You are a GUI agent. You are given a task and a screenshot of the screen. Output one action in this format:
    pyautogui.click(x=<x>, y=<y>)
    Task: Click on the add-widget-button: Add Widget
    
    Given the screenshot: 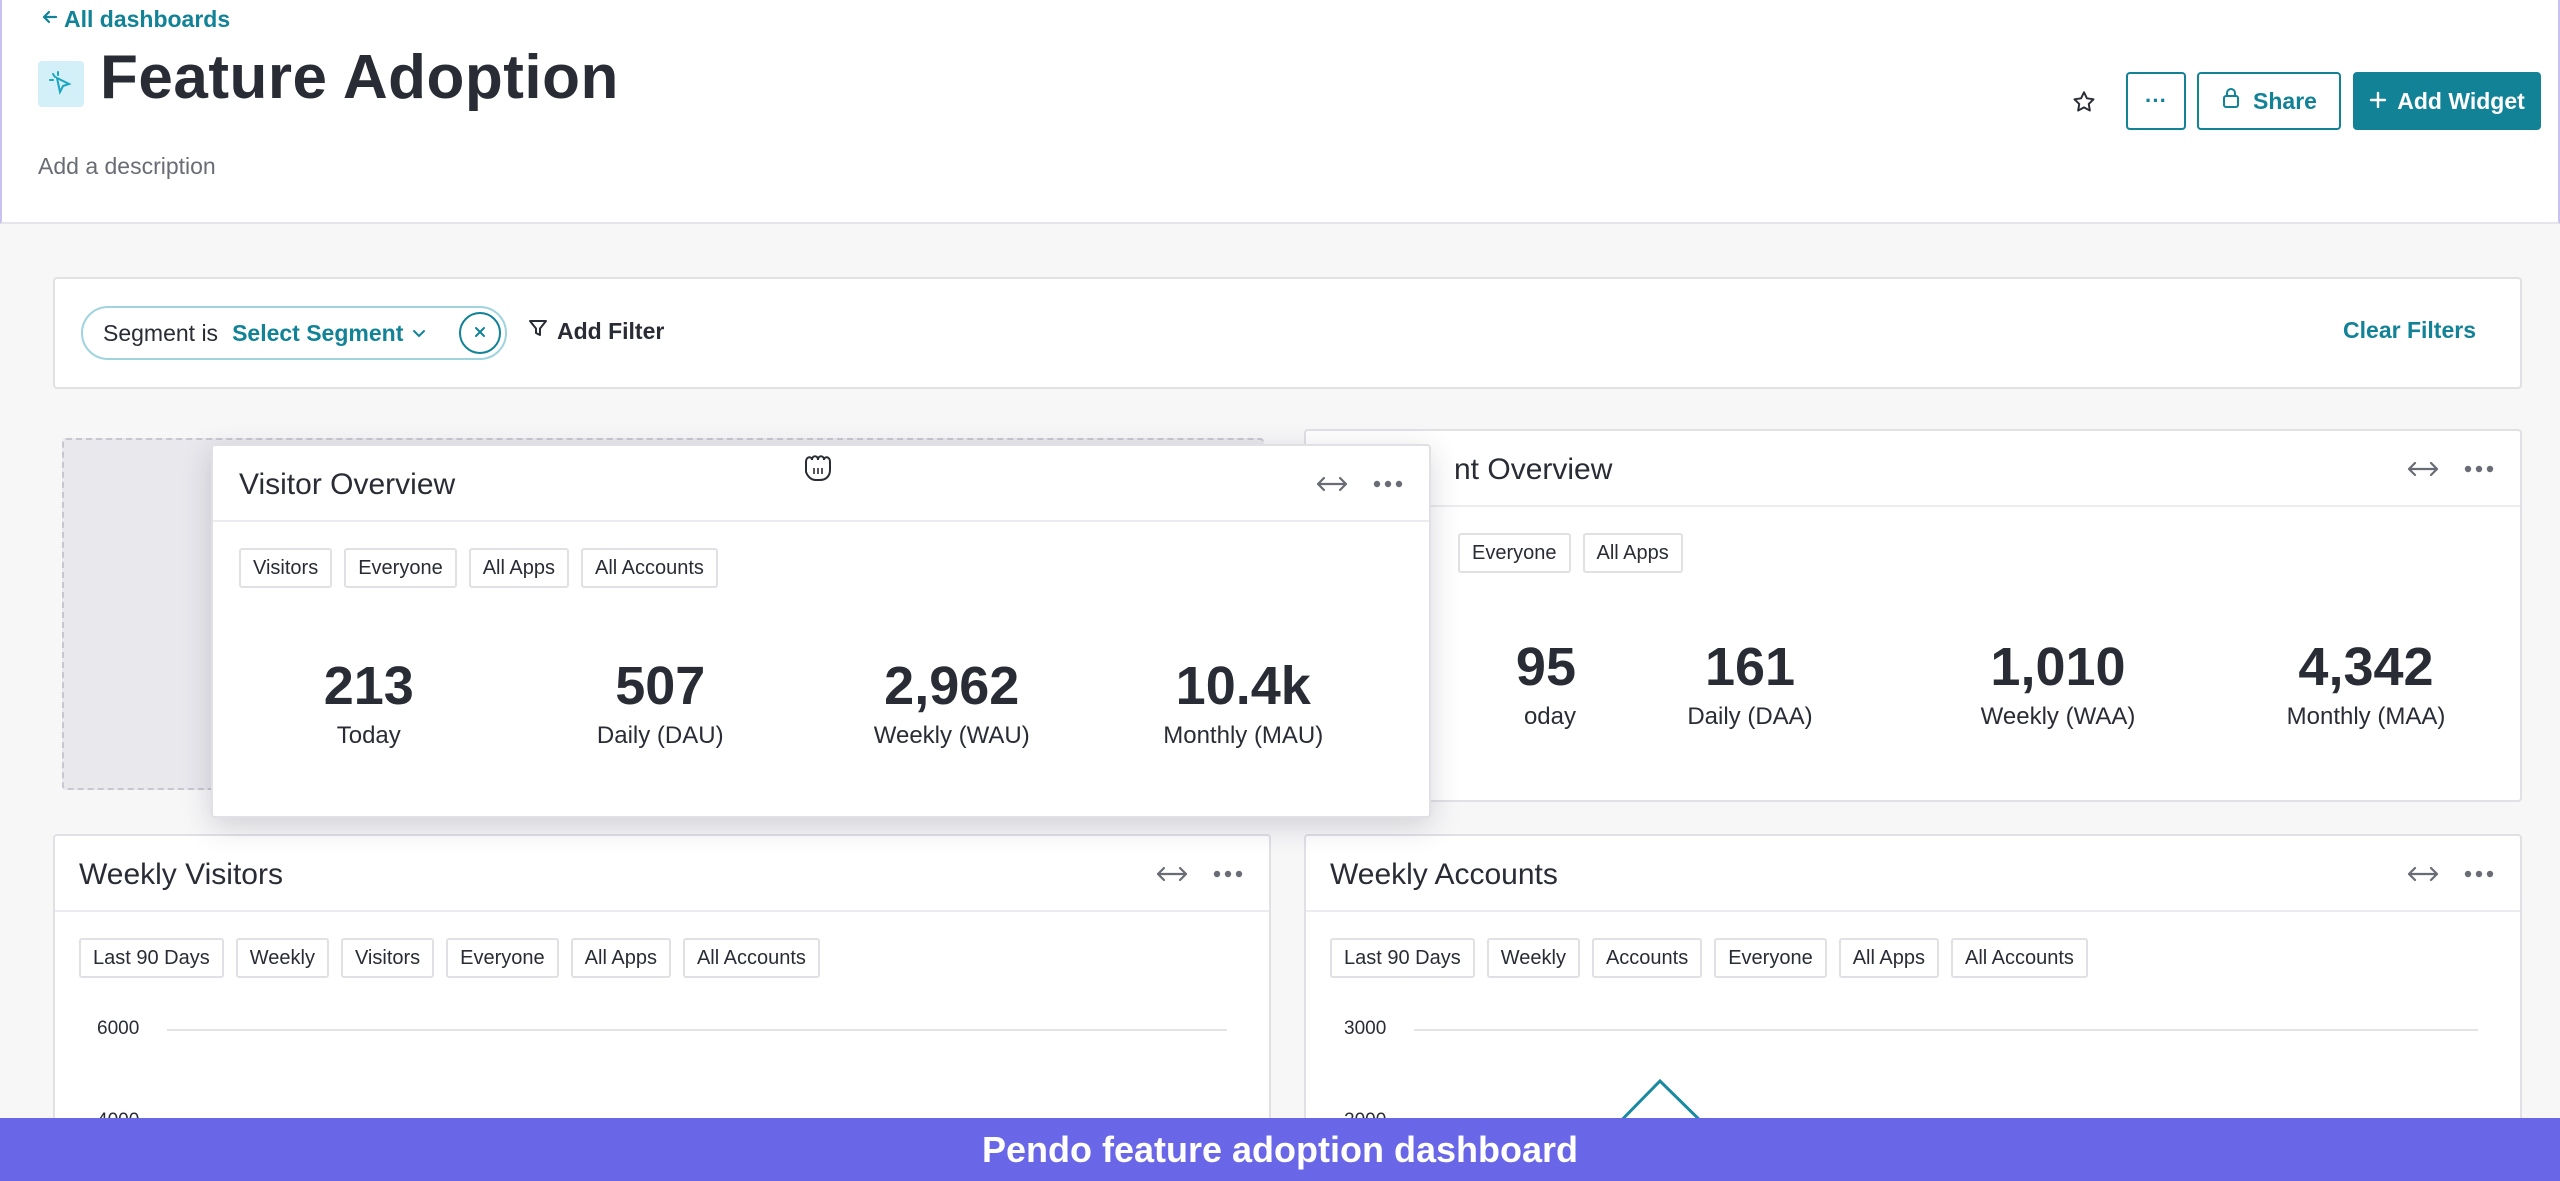 What is the action you would take?
    pyautogui.click(x=2447, y=101)
    